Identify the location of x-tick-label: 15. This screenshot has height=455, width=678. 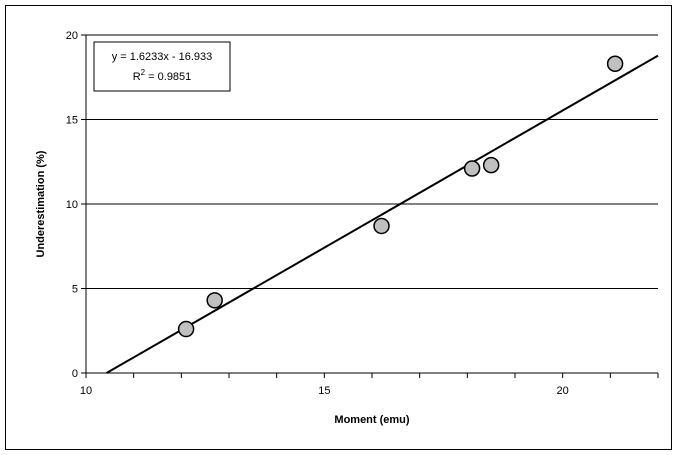
(324, 391).